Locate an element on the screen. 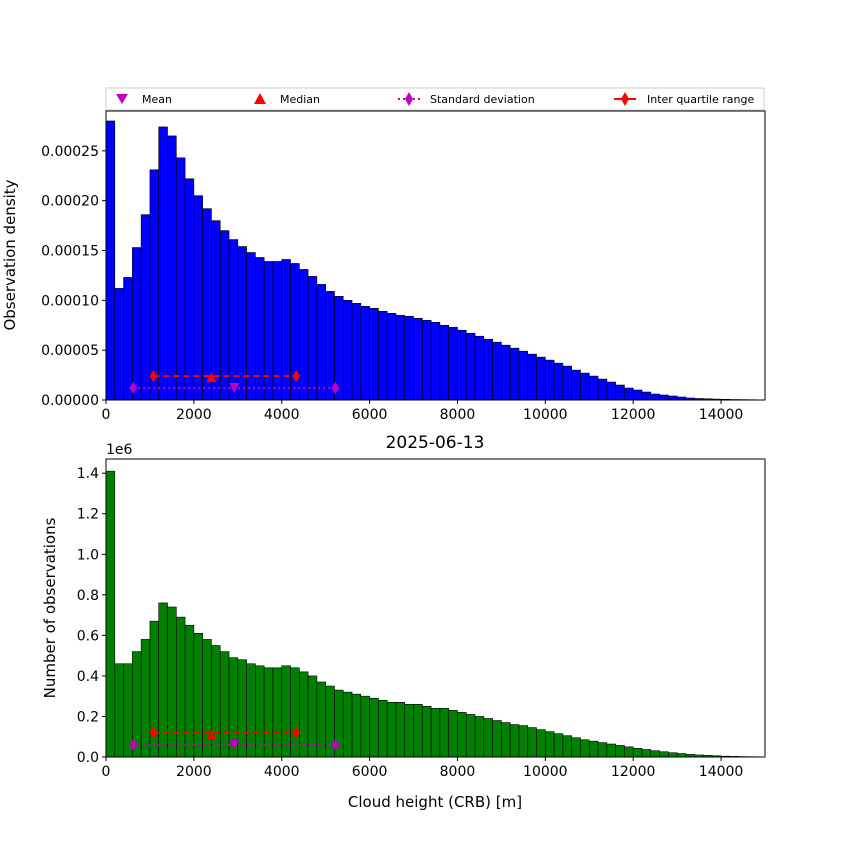  legend-frame is located at coordinates (435, 99).